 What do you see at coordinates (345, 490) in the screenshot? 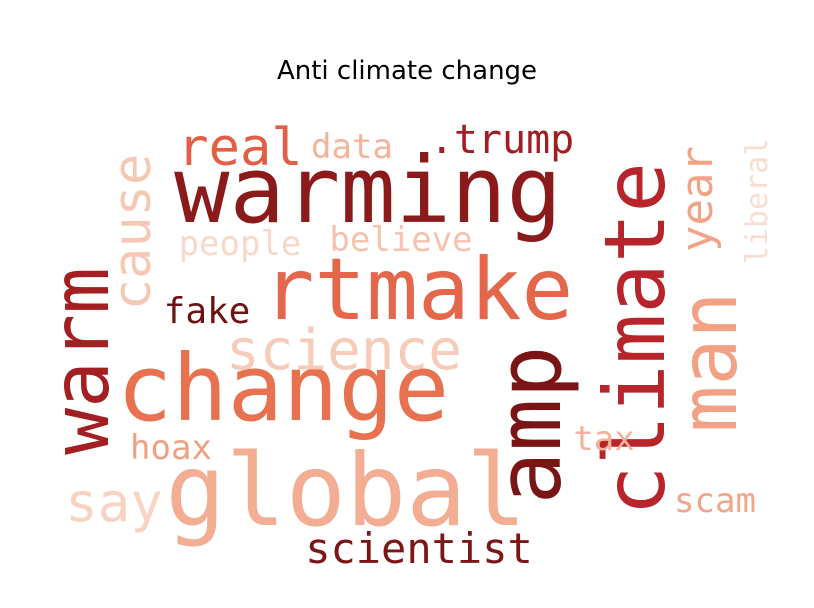
I see `word-global: global` at bounding box center [345, 490].